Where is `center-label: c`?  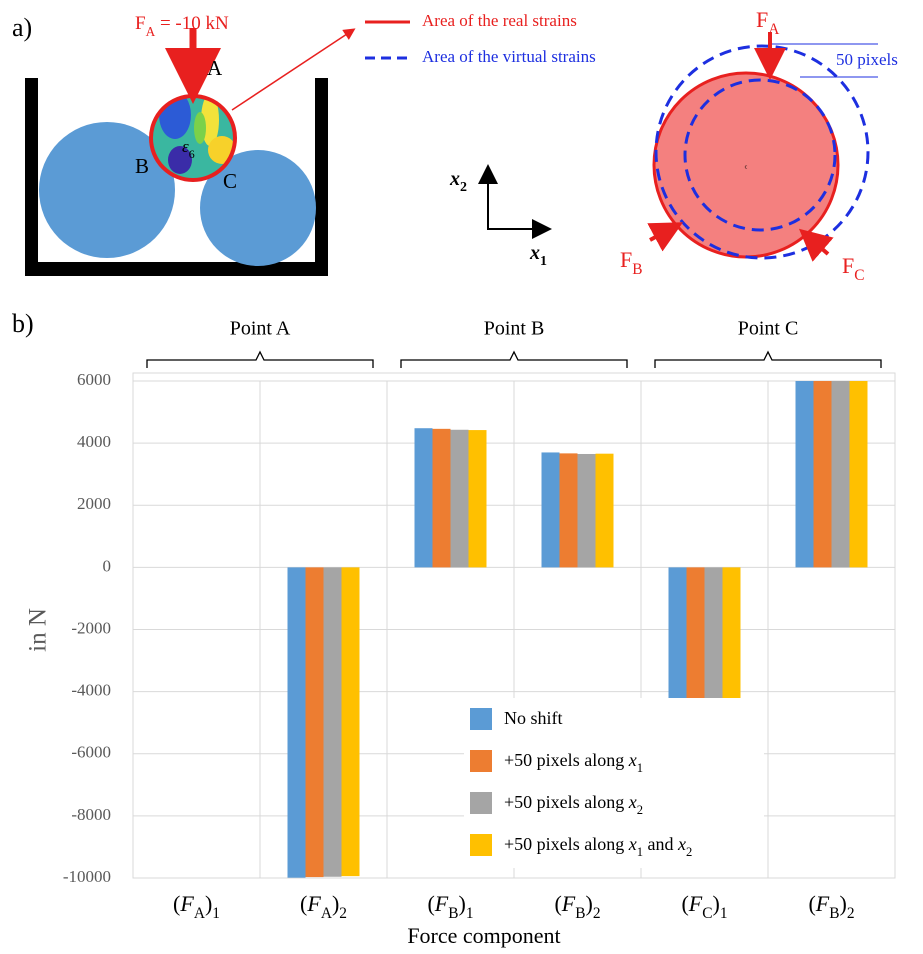 center-label: c is located at coordinates (746, 167).